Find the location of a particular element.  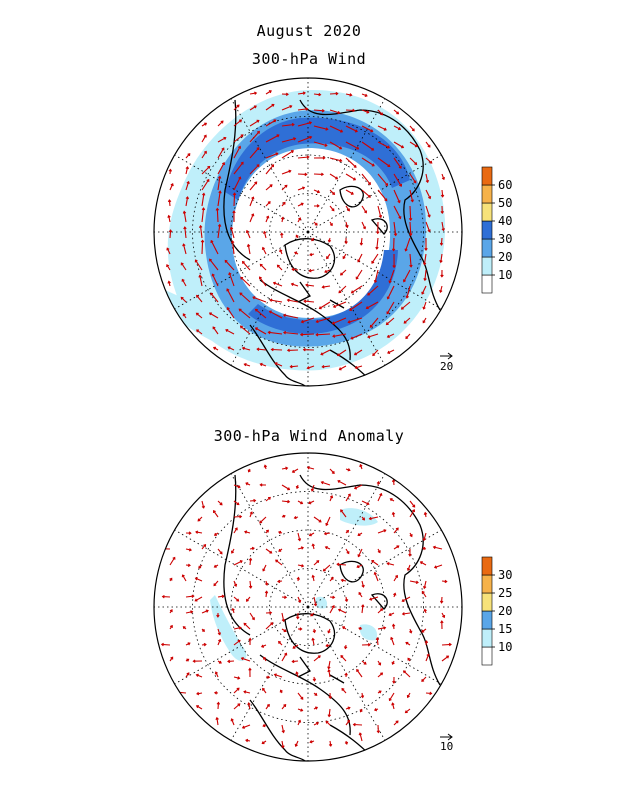

reference-vector-wind: 20 is located at coordinates (446, 362).